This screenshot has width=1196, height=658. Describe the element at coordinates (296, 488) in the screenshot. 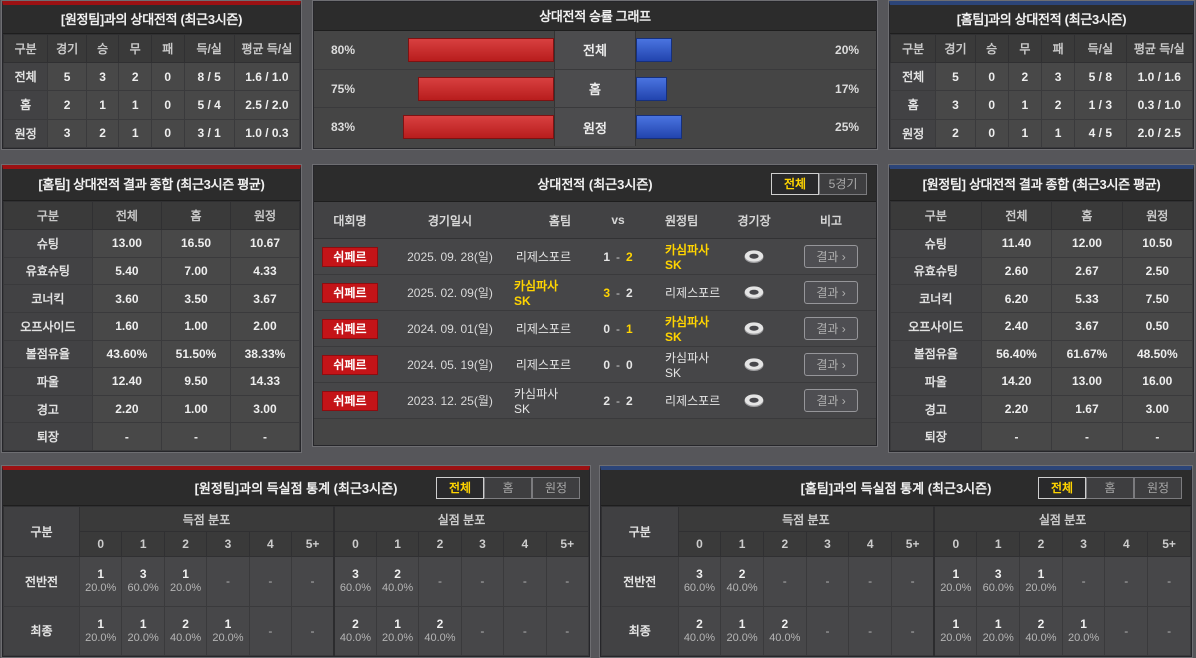

I see `goal-stats-title: [원정팀]과의 득실점 통계 (최근3시즌)` at that location.